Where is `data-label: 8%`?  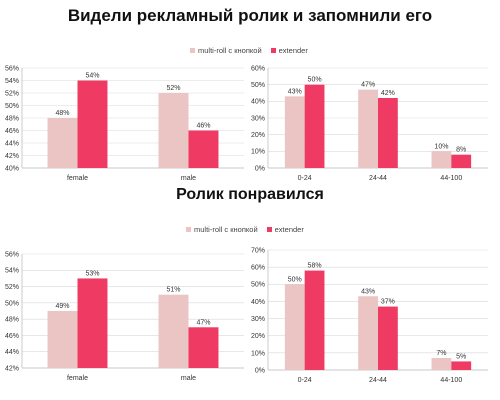
data-label: 8% is located at coordinates (461, 150).